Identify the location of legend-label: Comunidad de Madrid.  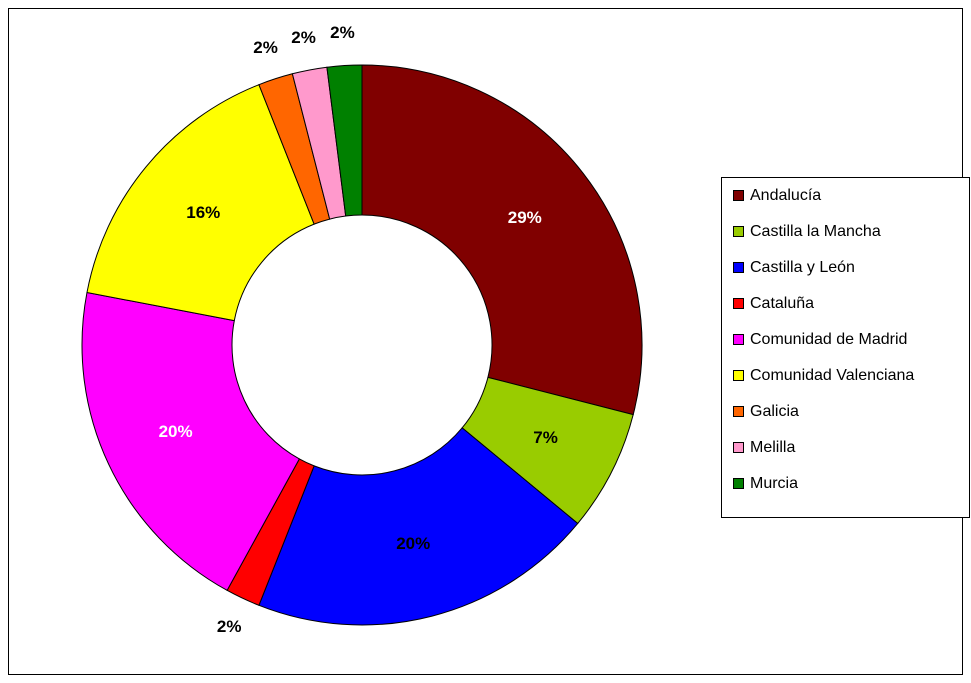
(828, 339).